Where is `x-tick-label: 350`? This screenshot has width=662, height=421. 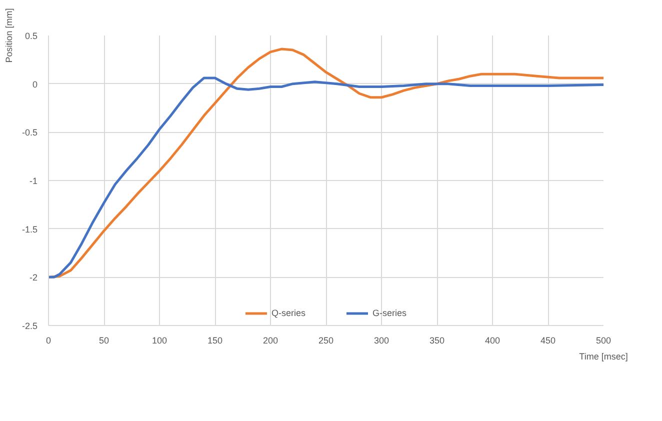
x-tick-label: 350 is located at coordinates (437, 341).